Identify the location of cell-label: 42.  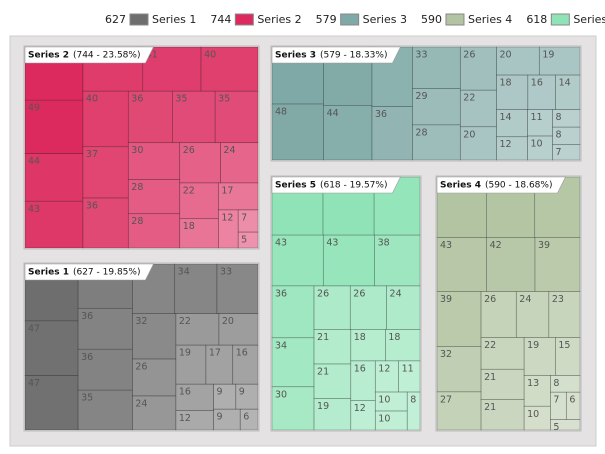
(496, 245).